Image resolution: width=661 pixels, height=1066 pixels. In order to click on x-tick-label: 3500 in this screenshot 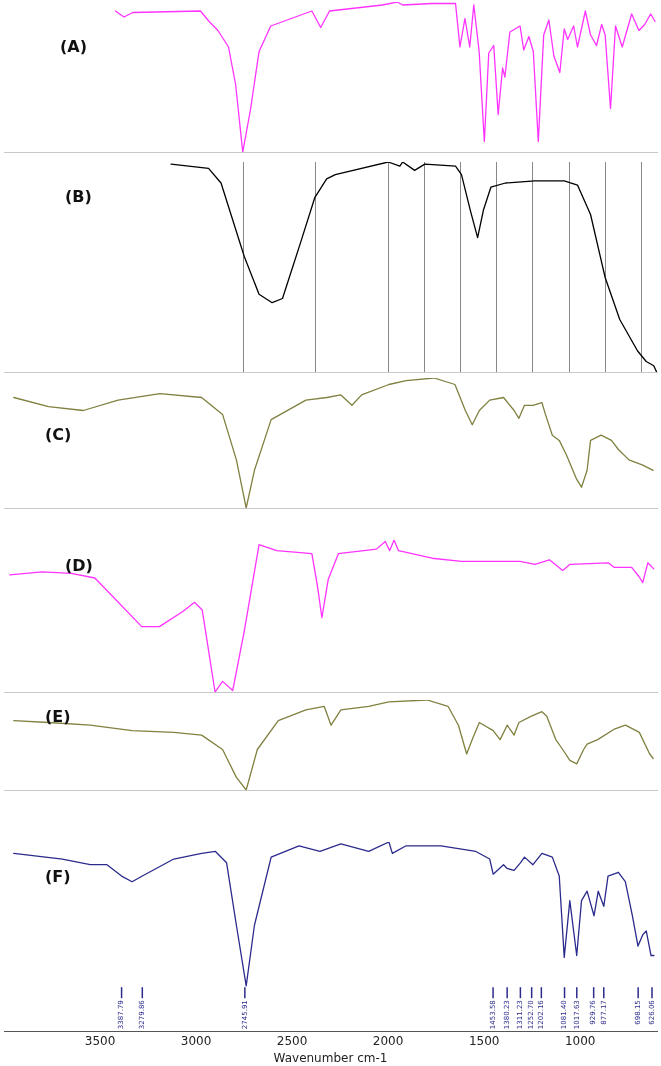, I will do `click(100, 1040)`.